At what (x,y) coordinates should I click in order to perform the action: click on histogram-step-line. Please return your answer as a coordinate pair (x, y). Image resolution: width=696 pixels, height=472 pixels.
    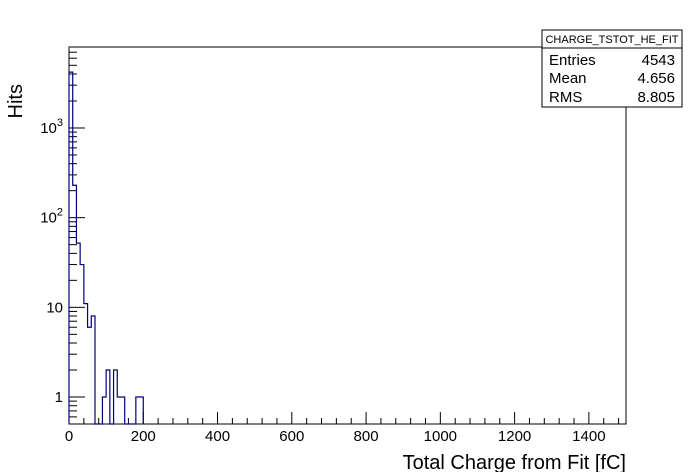
    Looking at the image, I should click on (106, 248).